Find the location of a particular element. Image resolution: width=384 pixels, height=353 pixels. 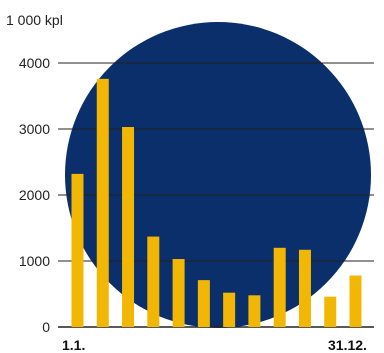

y-axis-ticks: 0 1000 2000 3000 4000 is located at coordinates (34, 195).